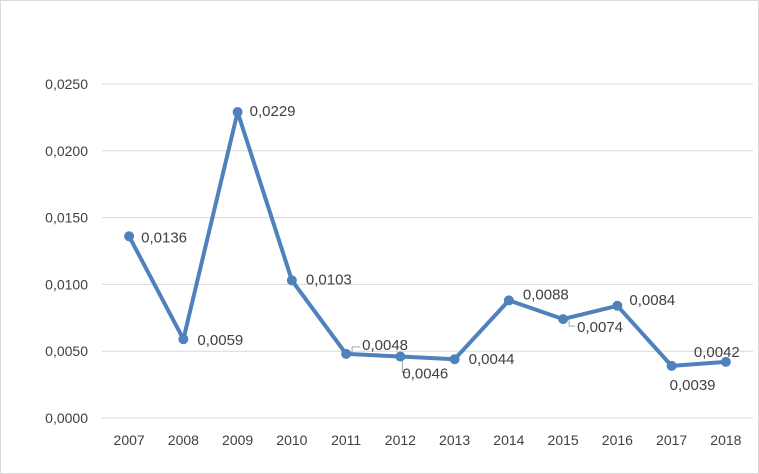  What do you see at coordinates (66, 84) in the screenshot?
I see `y-tick-label: 0,0250` at bounding box center [66, 84].